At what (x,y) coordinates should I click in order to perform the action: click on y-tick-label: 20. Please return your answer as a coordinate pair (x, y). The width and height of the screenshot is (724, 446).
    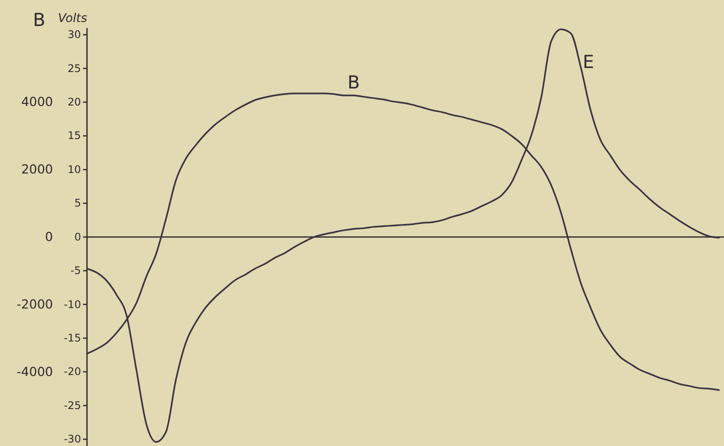
    Looking at the image, I should click on (74, 102).